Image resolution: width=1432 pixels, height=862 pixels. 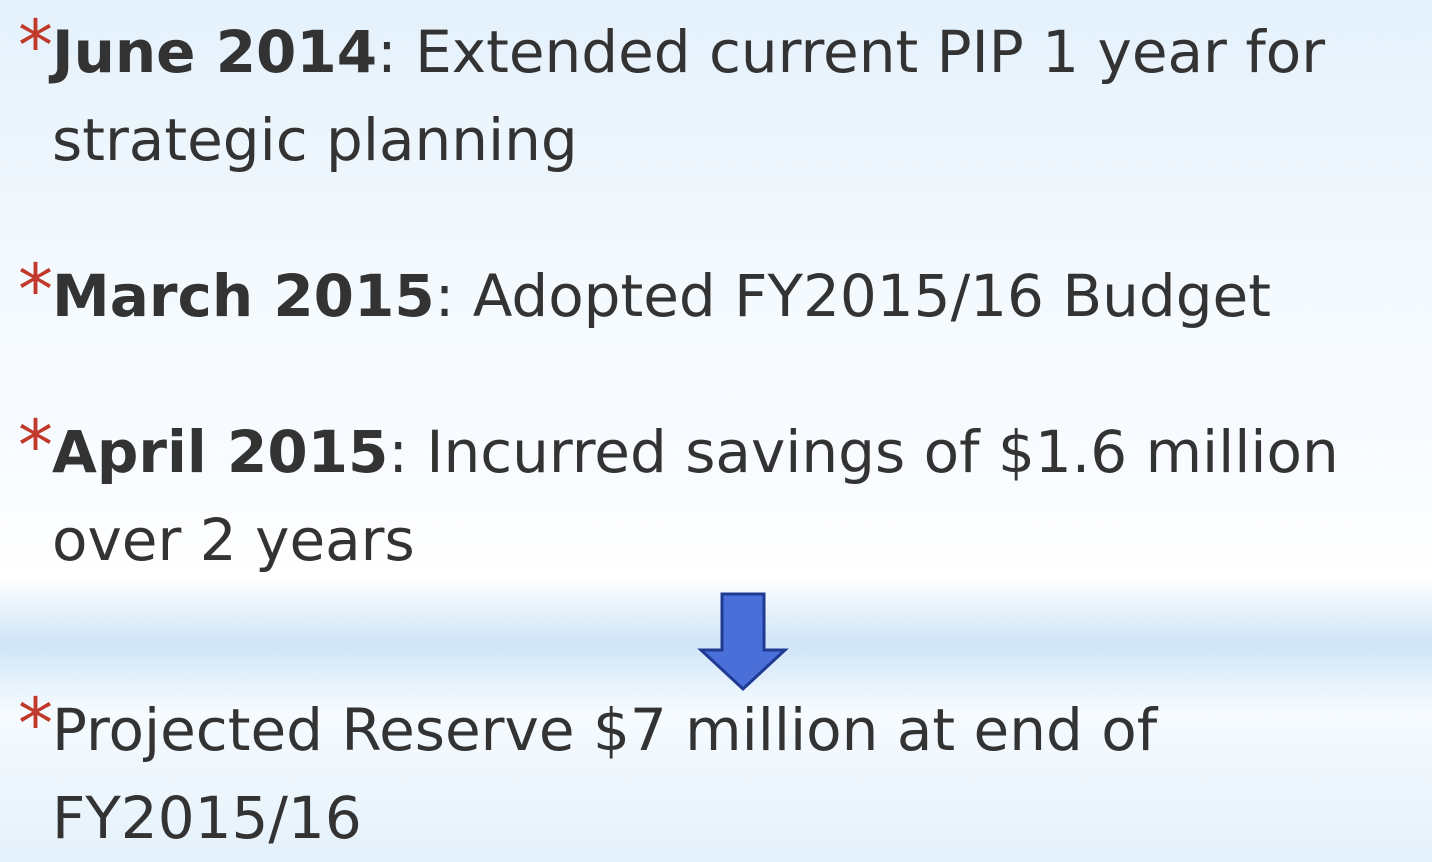 What do you see at coordinates (243, 296) in the screenshot?
I see `bullet-date: March 2015` at bounding box center [243, 296].